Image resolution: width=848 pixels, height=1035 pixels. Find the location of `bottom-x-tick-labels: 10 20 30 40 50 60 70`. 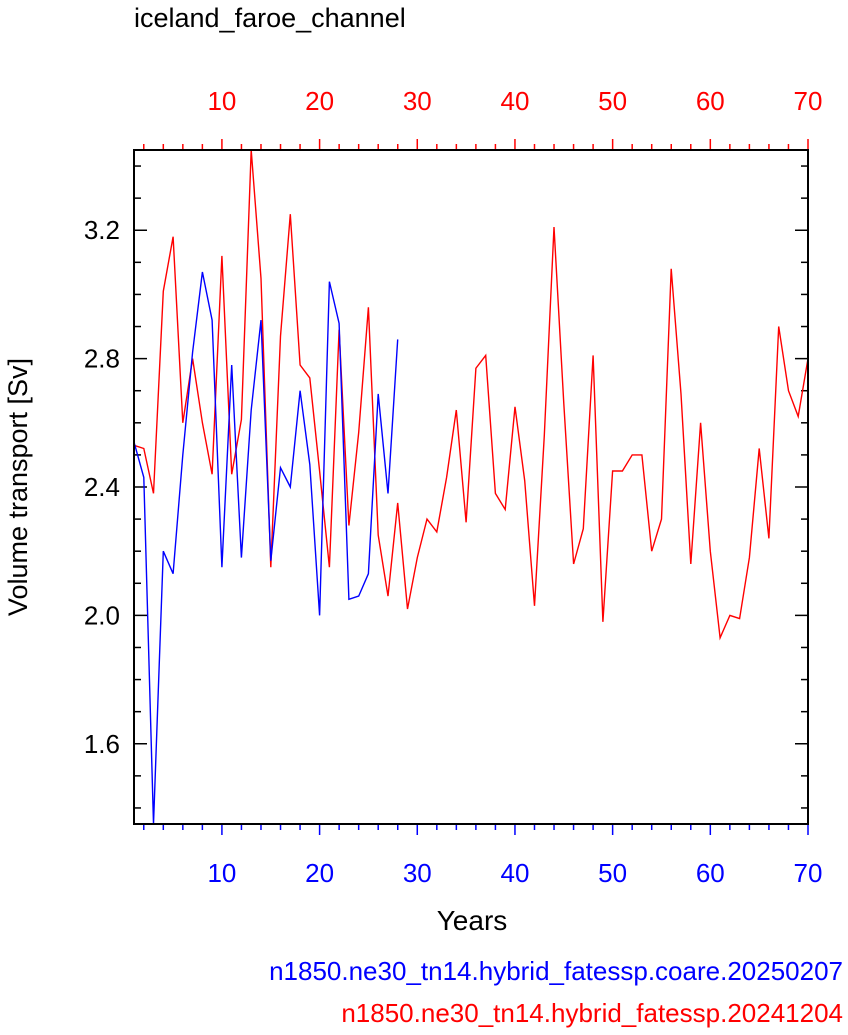

bottom-x-tick-labels: 10 20 30 40 50 60 70 is located at coordinates (514, 873).